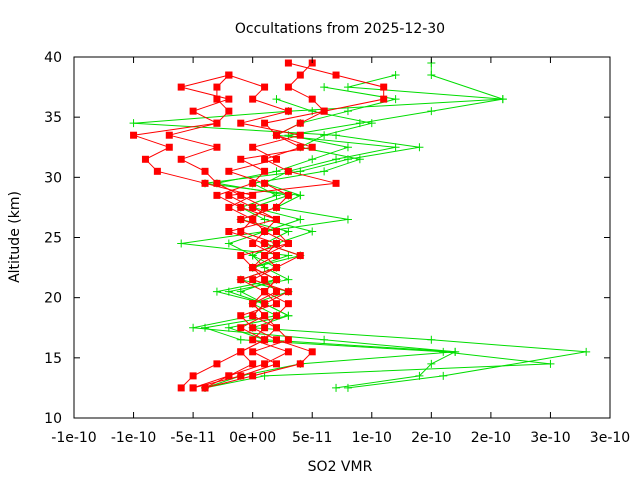  Describe the element at coordinates (192, 438) in the screenshot. I see `x-tick-label: -5e-11` at that location.